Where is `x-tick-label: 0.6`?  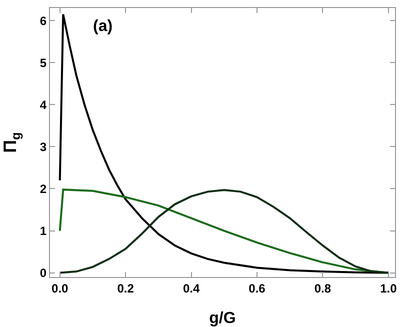
x-tick-label: 0.6 is located at coordinates (257, 288).